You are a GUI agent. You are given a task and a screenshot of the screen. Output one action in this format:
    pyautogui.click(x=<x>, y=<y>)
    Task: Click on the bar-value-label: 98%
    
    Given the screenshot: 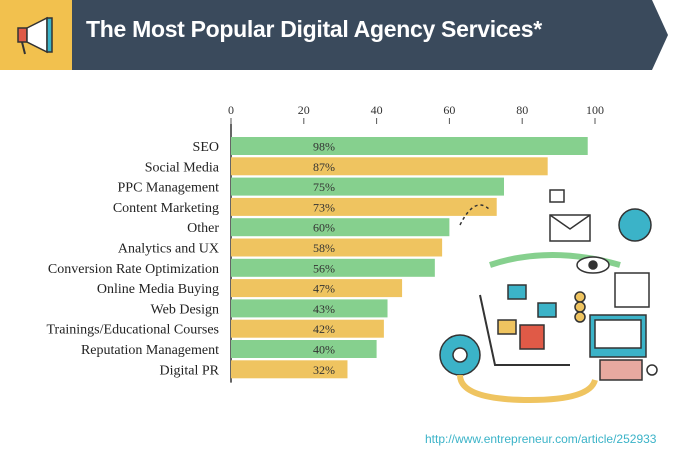 What is the action you would take?
    pyautogui.click(x=324, y=147)
    